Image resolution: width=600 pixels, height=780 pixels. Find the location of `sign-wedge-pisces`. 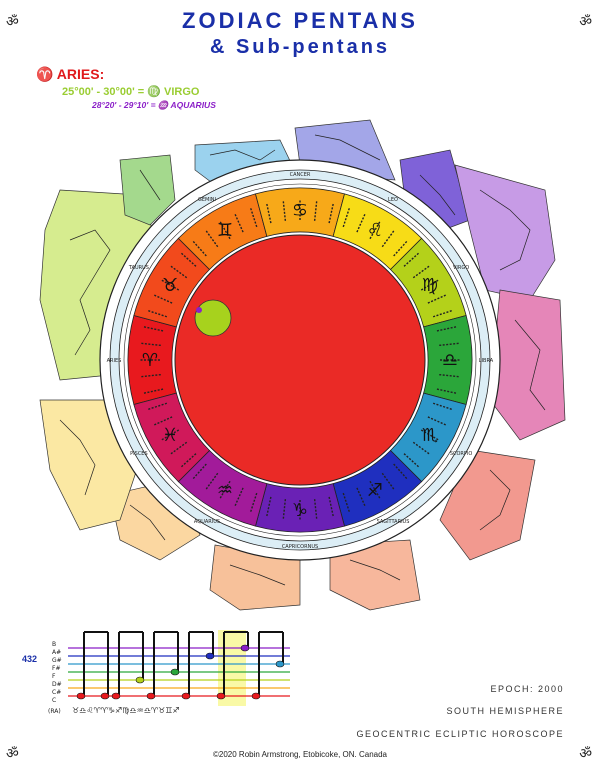

sign-wedge-pisces is located at coordinates (172, 437).